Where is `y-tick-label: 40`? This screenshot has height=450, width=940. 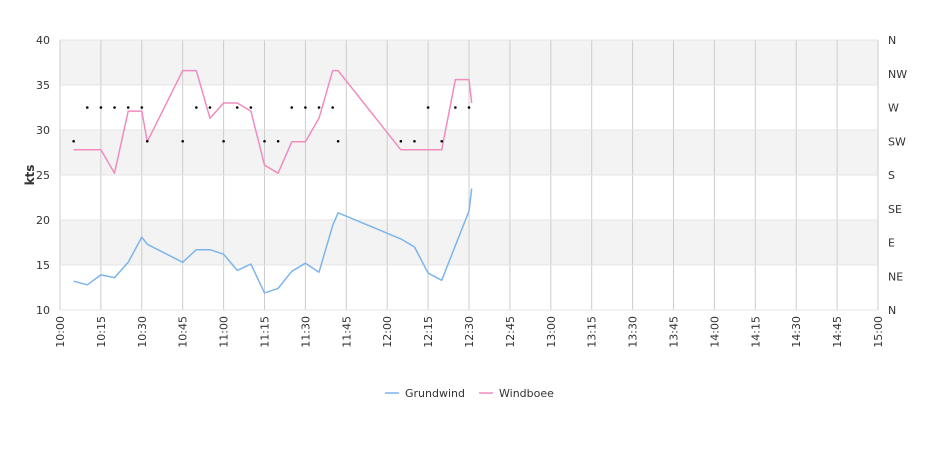
y-tick-label: 40 is located at coordinates (43, 40).